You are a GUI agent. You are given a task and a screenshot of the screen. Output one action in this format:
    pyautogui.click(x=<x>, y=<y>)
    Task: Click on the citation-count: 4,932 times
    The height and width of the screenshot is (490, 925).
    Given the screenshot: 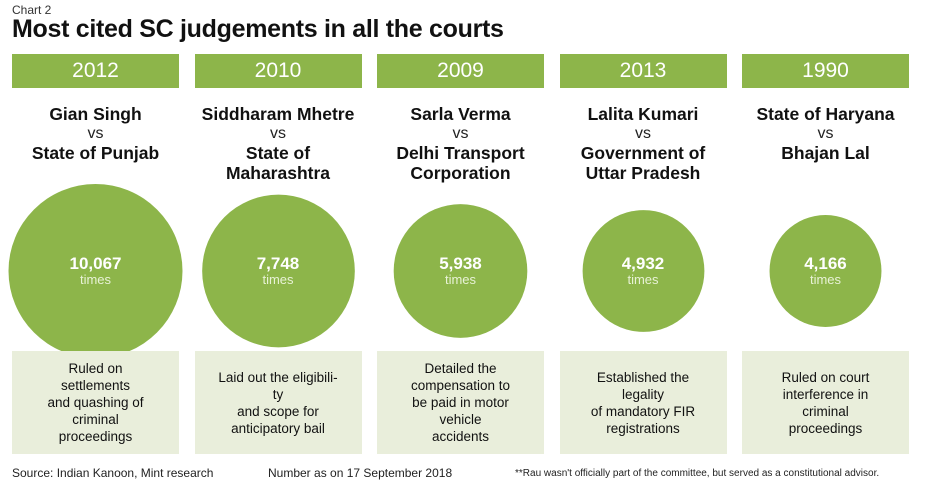 What is the action you would take?
    pyautogui.click(x=643, y=270)
    